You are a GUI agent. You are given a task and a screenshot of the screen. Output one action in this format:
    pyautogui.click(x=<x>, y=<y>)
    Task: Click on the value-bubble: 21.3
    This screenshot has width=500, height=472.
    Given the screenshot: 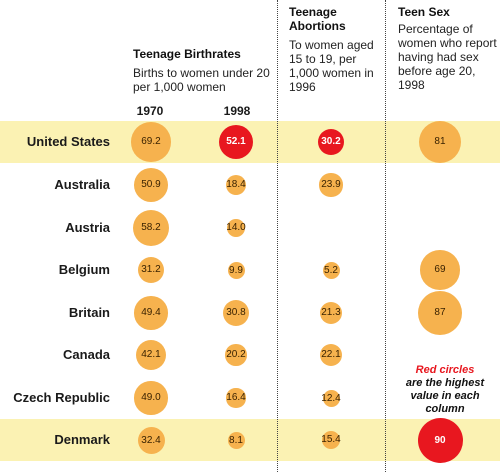 What is the action you would take?
    pyautogui.click(x=331, y=313)
    